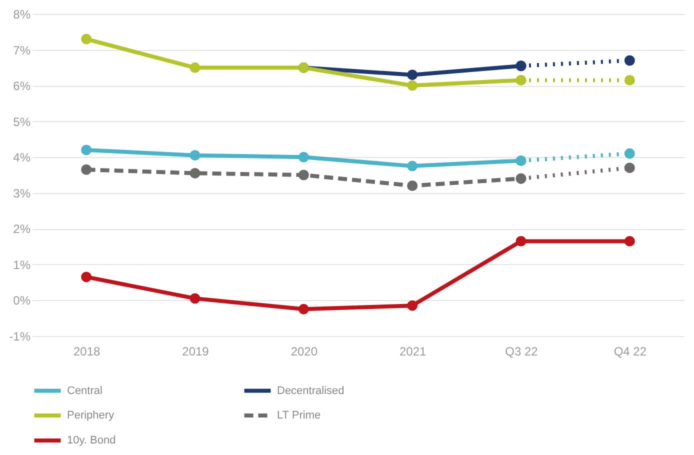 The height and width of the screenshot is (455, 694). Describe the element at coordinates (630, 351) in the screenshot. I see `x-tick-label: Q4 22` at that location.